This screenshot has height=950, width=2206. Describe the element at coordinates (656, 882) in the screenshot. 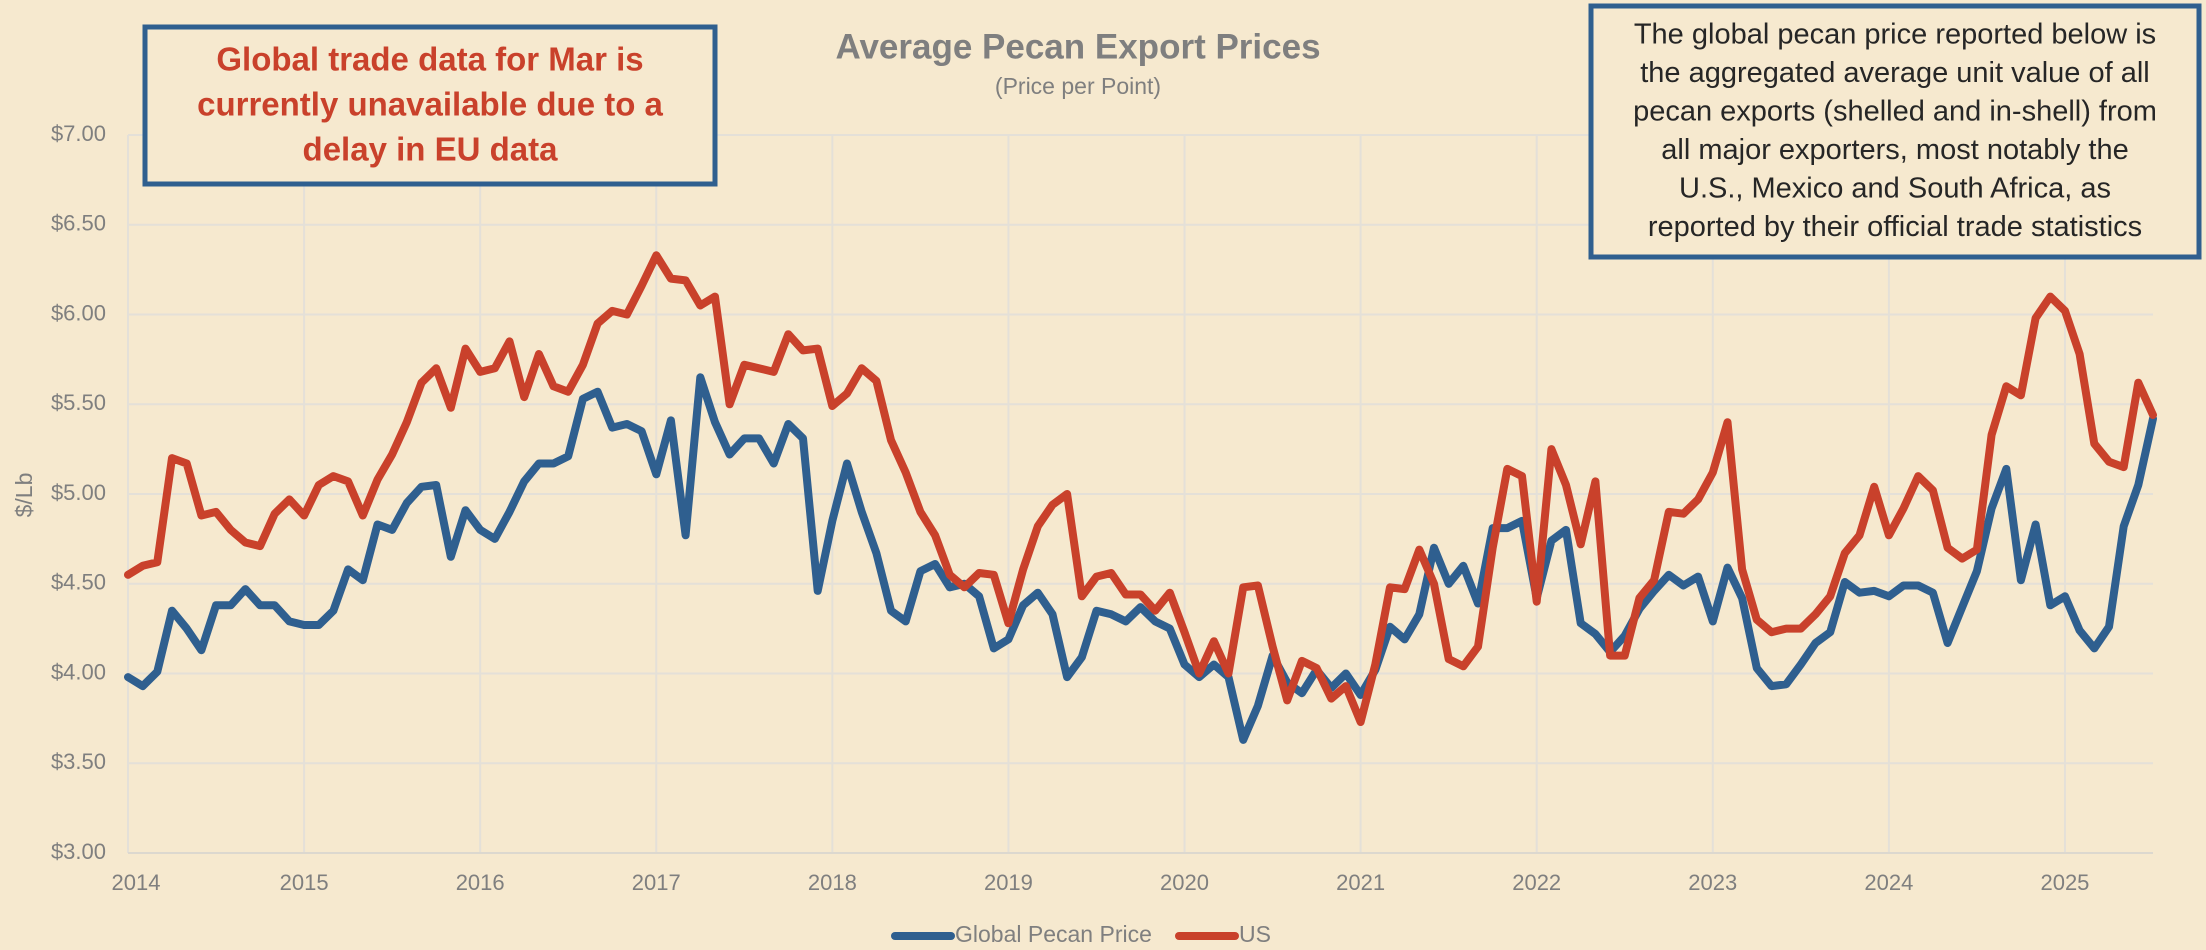

I see `x-tick-label: 2017` at that location.